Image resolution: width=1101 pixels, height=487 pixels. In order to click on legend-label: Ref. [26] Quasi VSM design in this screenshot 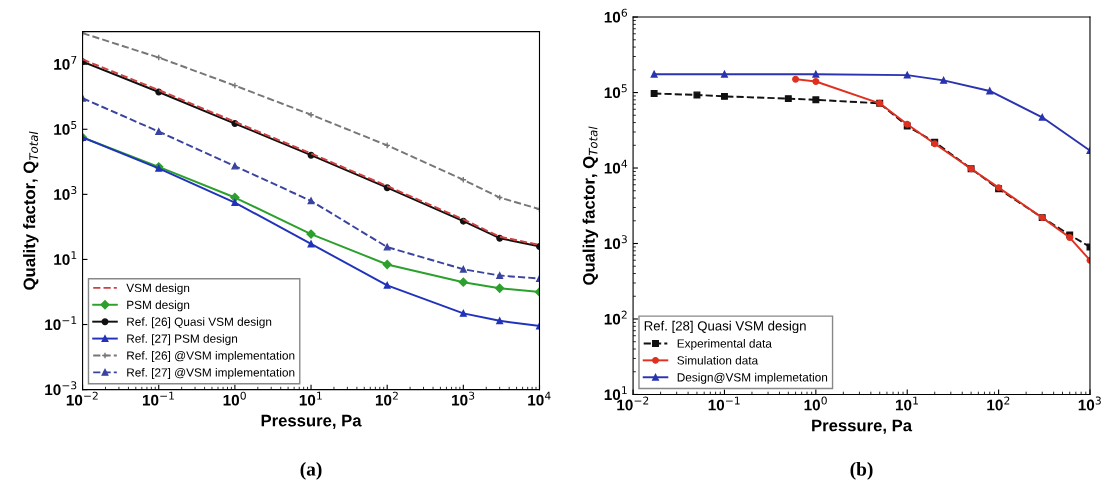, I will do `click(199, 323)`.